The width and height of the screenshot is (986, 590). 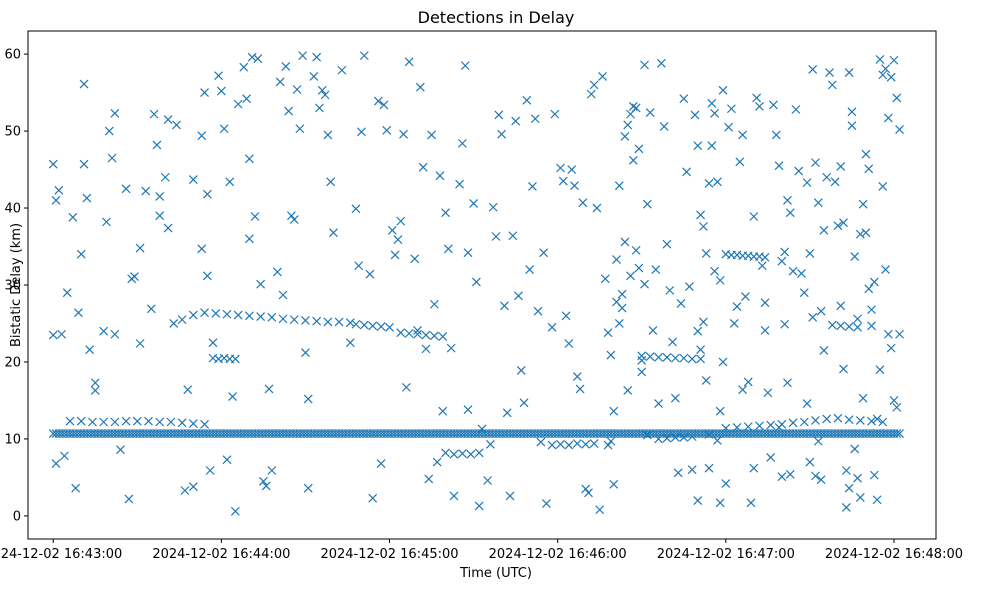 I want to click on chart-title: Detections in Delay, so click(x=496, y=17).